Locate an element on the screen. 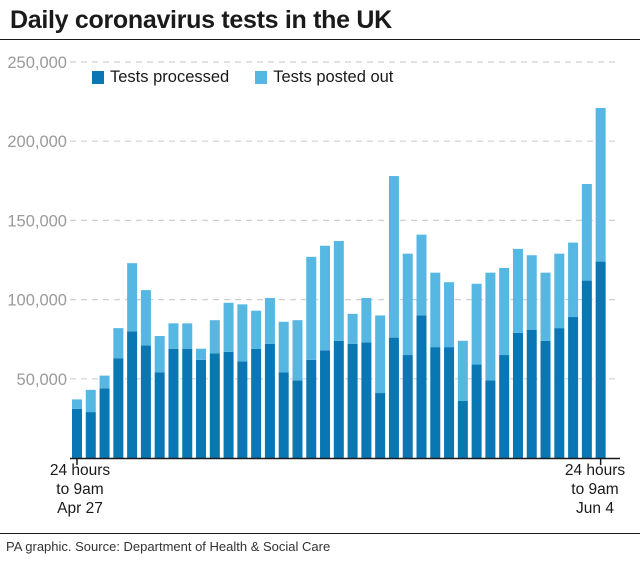 Image resolution: width=640 pixels, height=562 pixels. x-start-label: 24 hours to 9am Apr 27 is located at coordinates (80, 489).